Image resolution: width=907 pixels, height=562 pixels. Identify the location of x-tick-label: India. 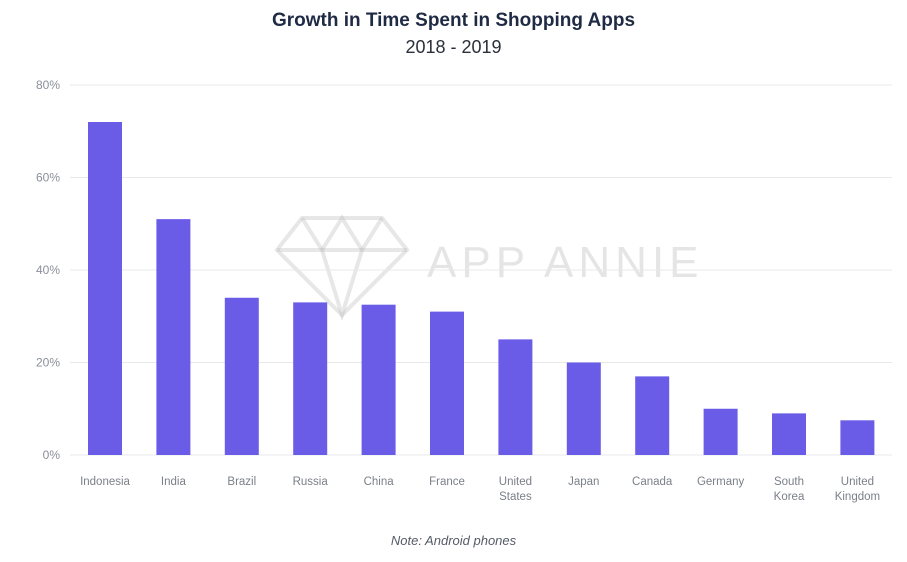
(174, 482).